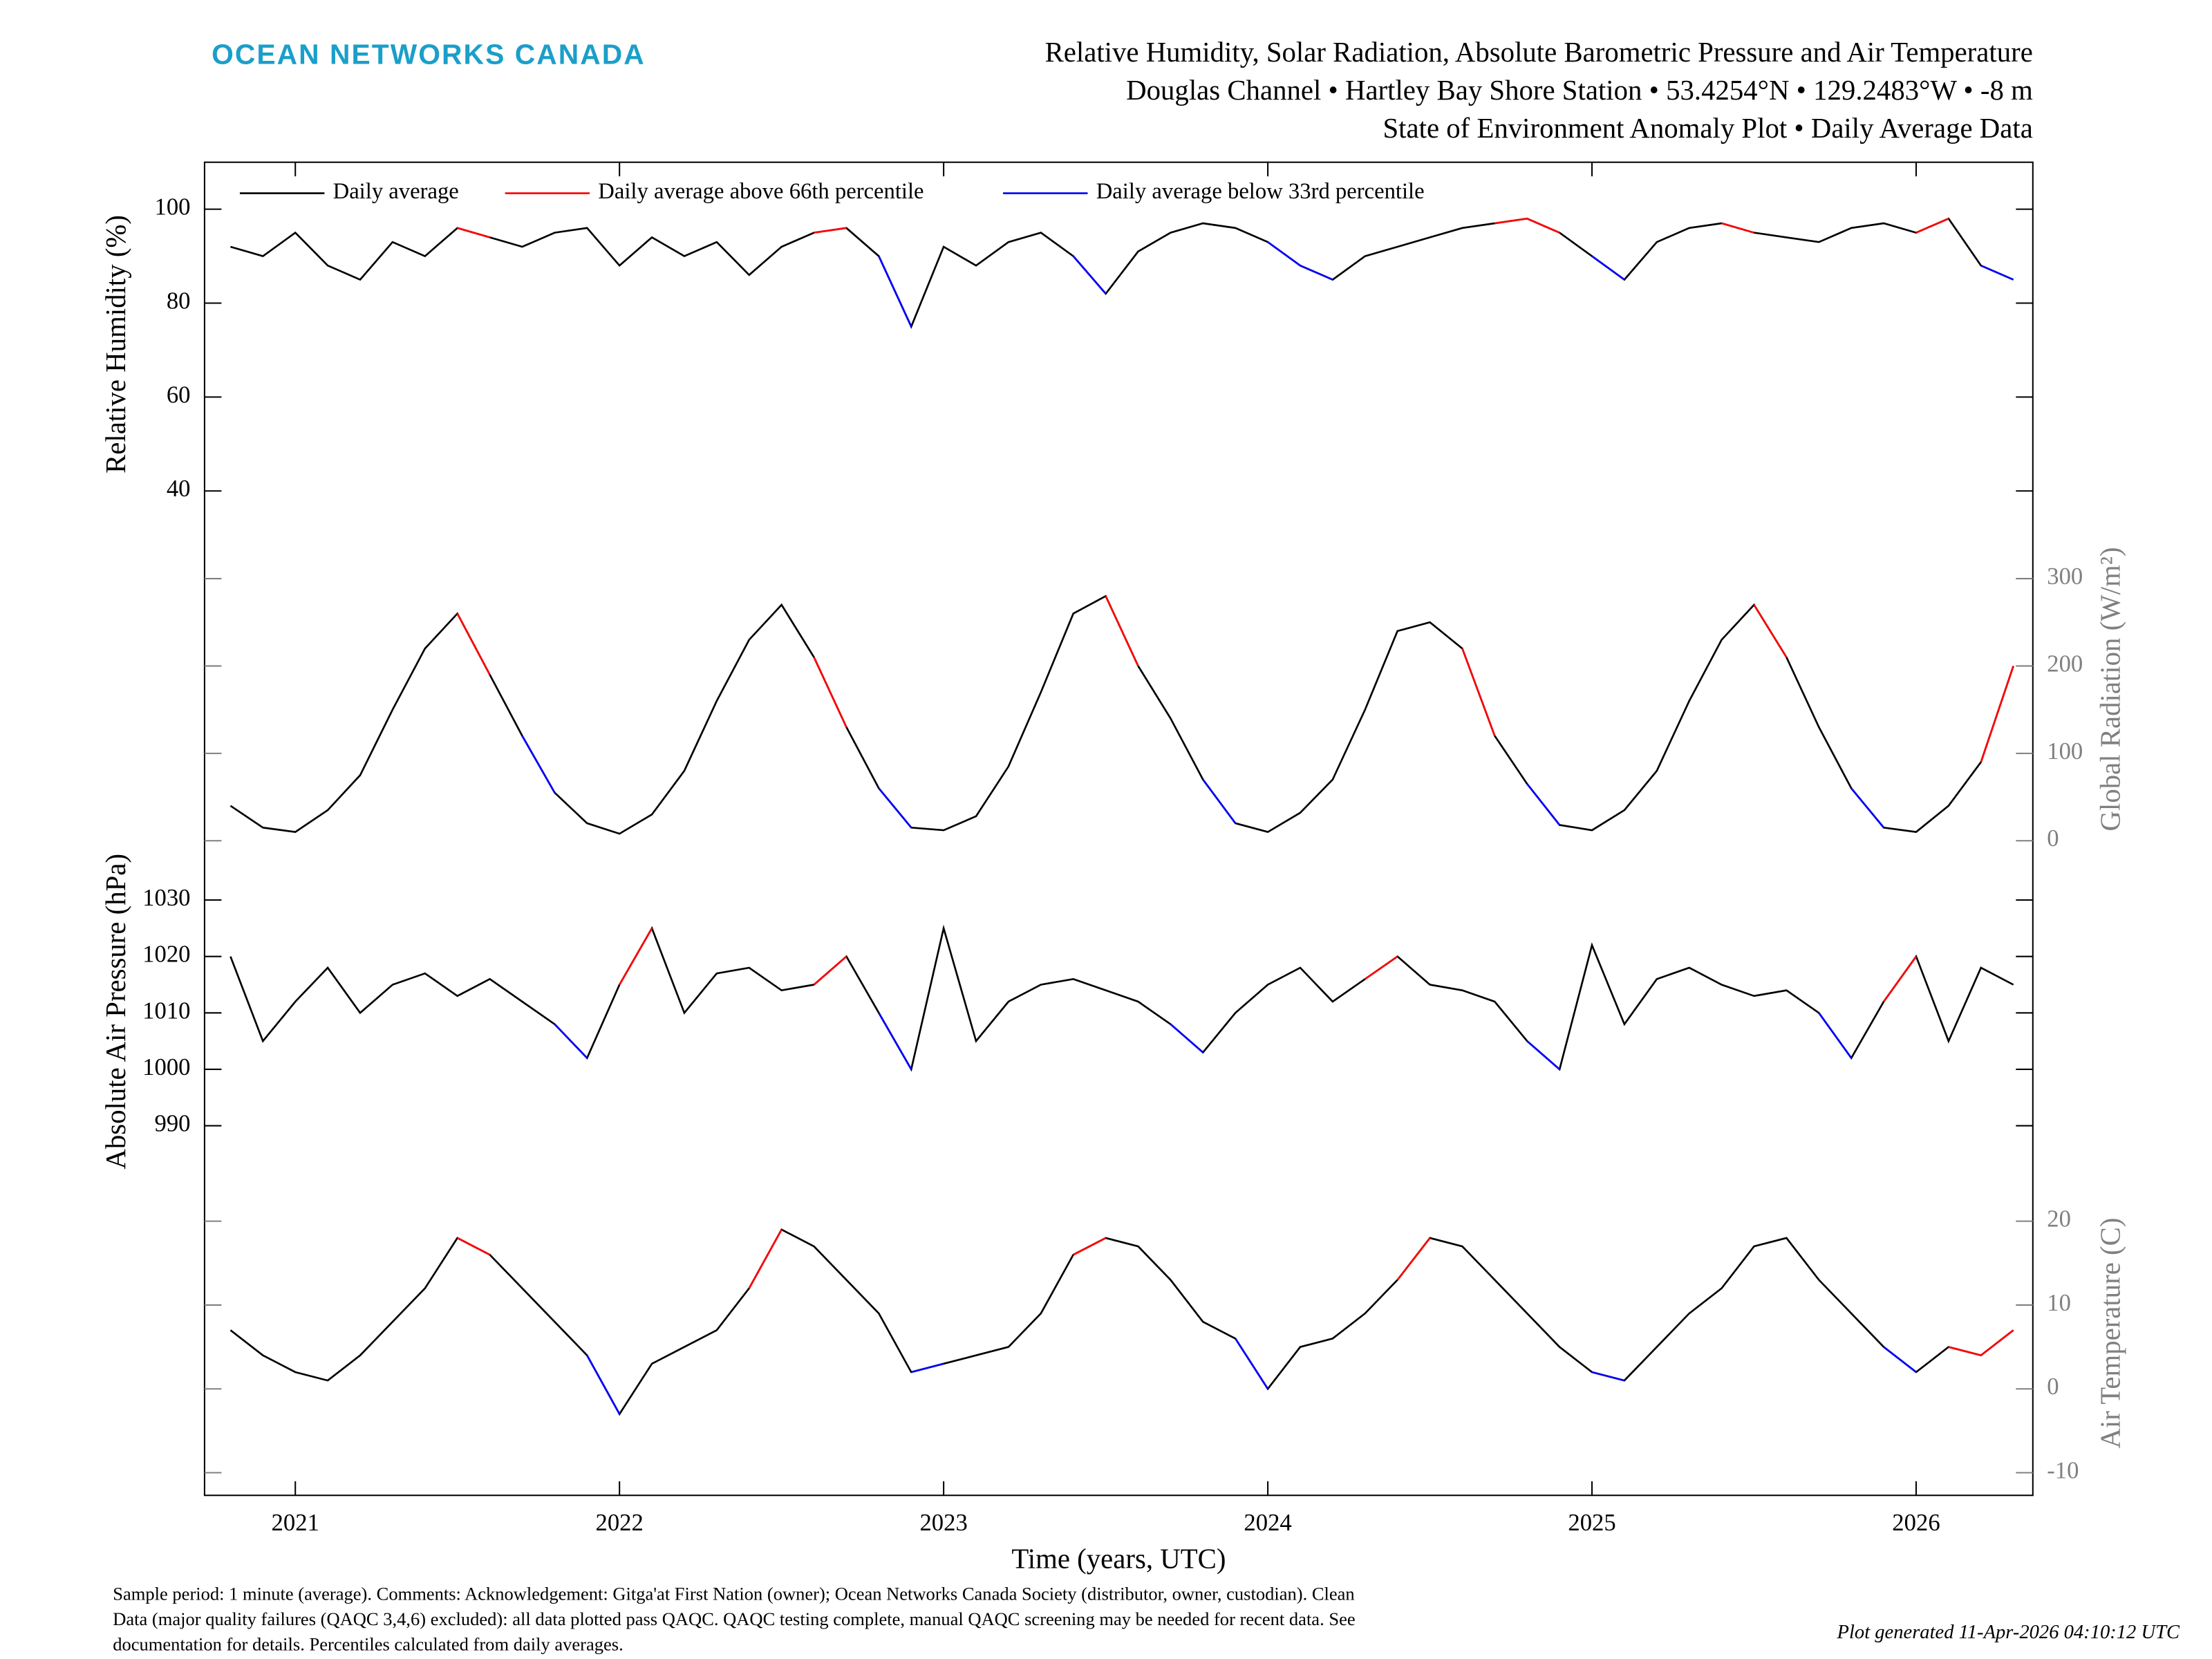  What do you see at coordinates (1260, 191) in the screenshot?
I see `legend-label: Daily average below 33rd percentile` at bounding box center [1260, 191].